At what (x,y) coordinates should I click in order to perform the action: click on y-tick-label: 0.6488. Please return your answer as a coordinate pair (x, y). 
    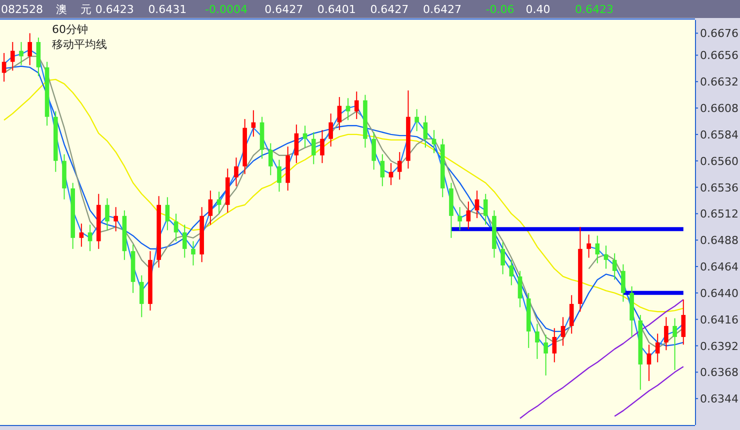
    Looking at the image, I should click on (719, 241).